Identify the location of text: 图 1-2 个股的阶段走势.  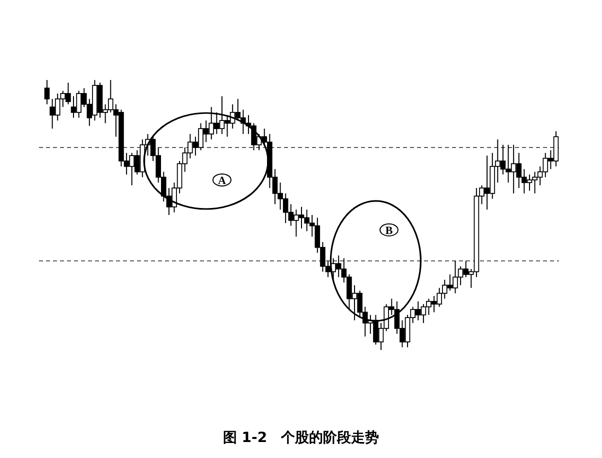
(301, 438).